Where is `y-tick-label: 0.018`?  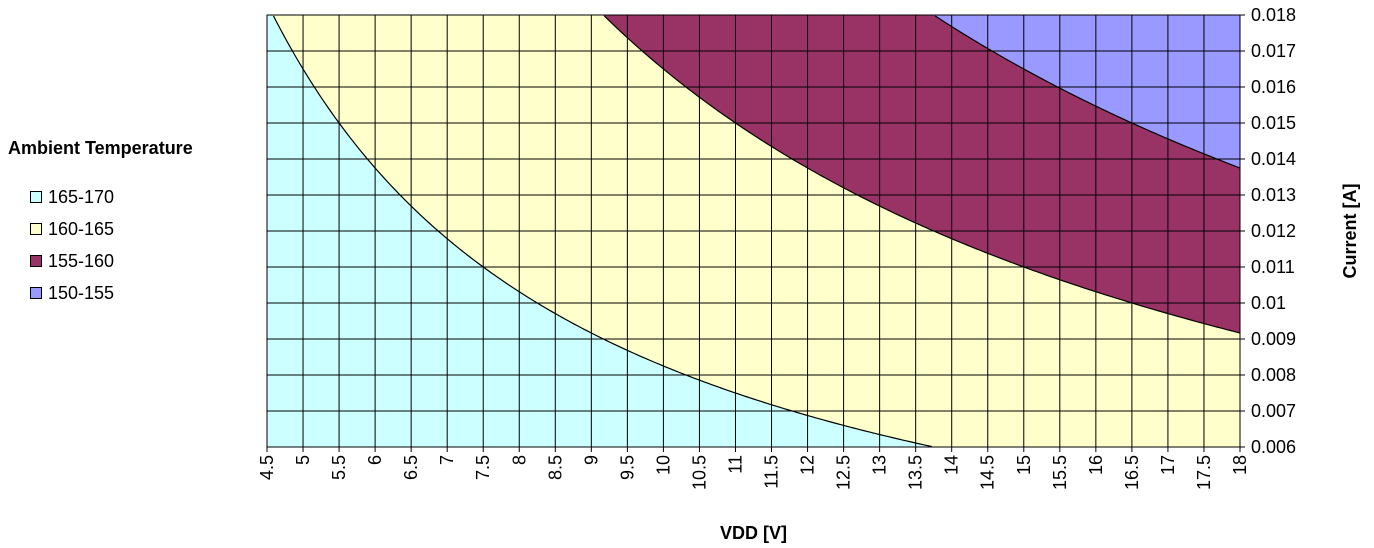
y-tick-label: 0.018 is located at coordinates (1273, 15).